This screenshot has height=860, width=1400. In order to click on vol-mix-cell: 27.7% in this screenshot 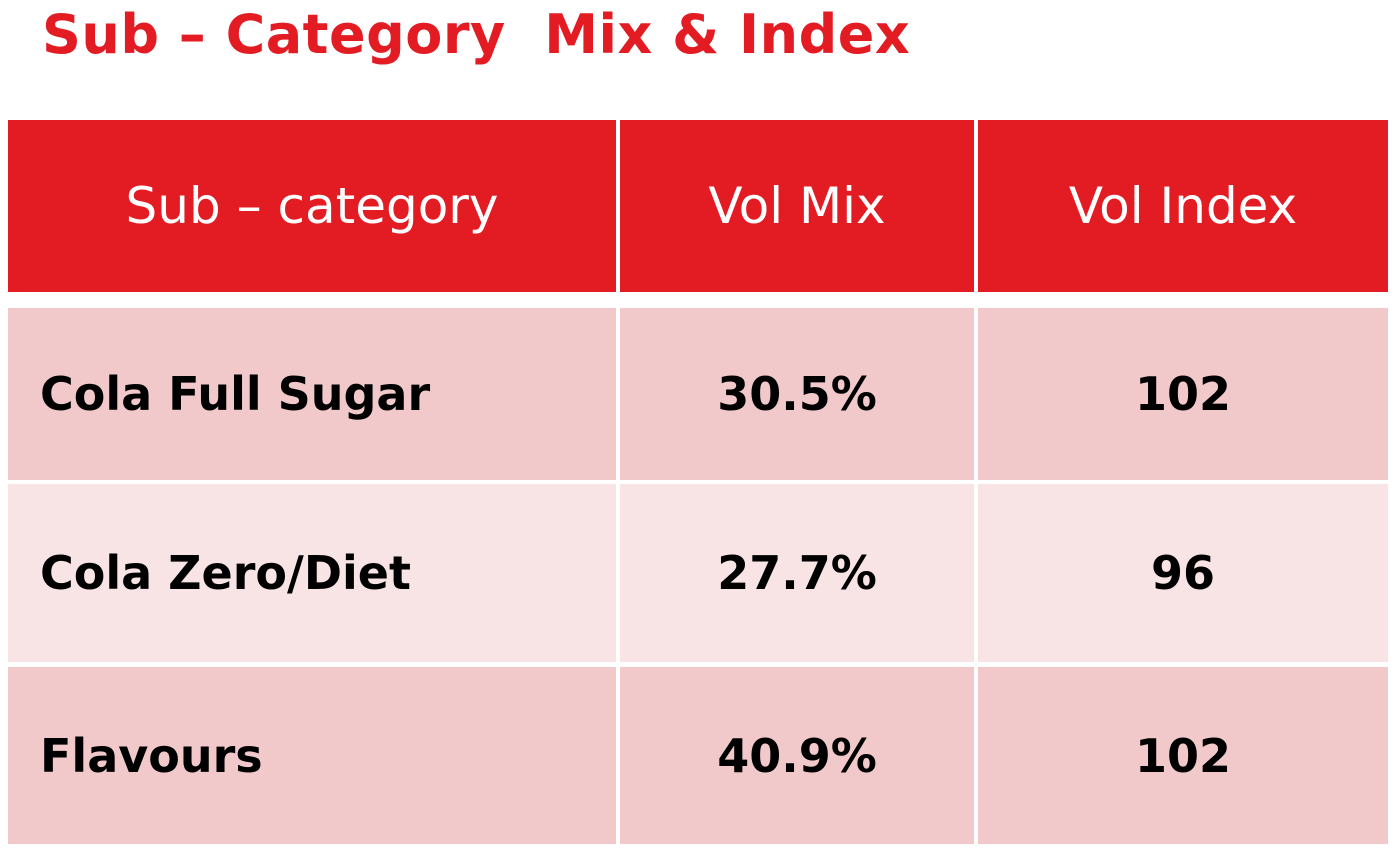, I will do `click(797, 573)`.